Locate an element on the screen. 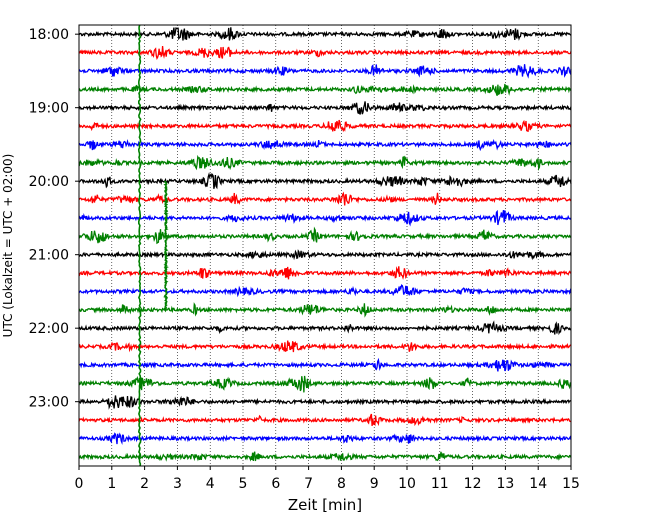  y-tick-label: 22:00 is located at coordinates (49, 329).